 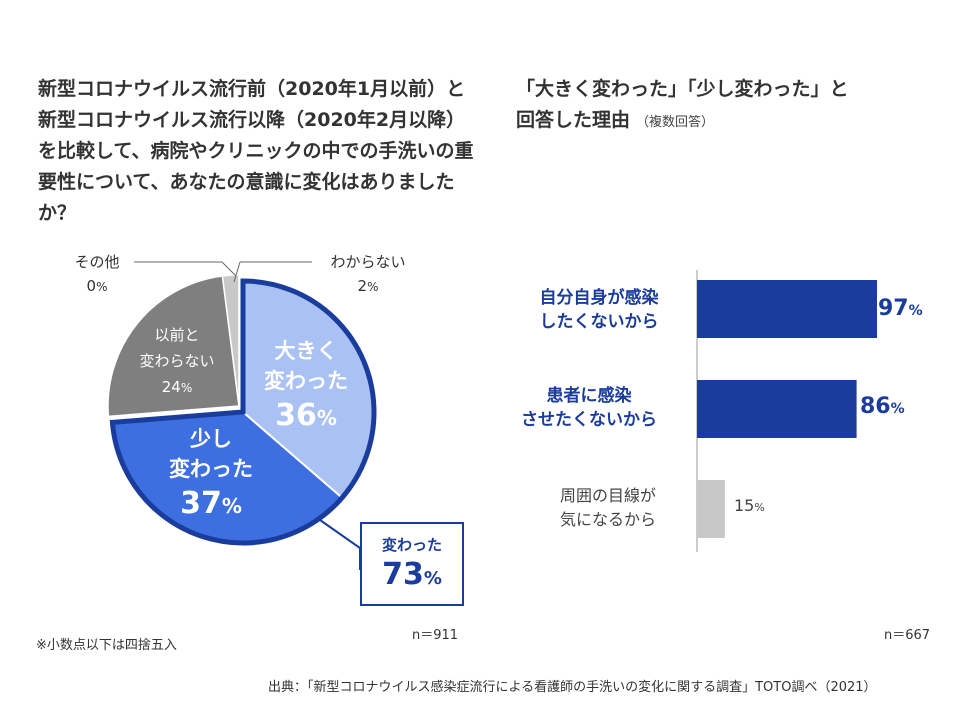 I want to click on pie-label-big-change-value: 36%, so click(x=306, y=415).